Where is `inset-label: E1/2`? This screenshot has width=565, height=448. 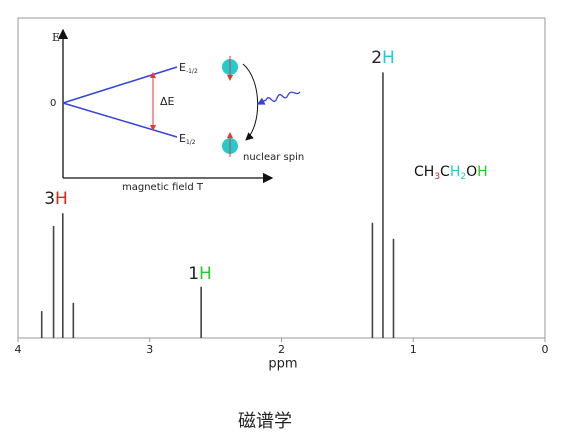 inset-label: E1/2 is located at coordinates (187, 139).